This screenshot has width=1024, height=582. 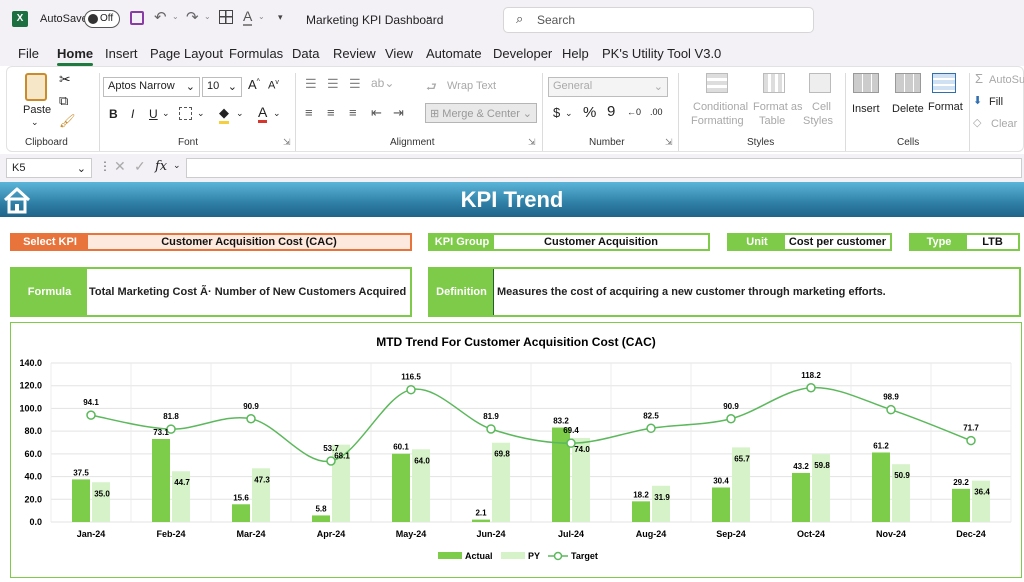 What do you see at coordinates (20, 19) in the screenshot?
I see `excel-logo-icon: X` at bounding box center [20, 19].